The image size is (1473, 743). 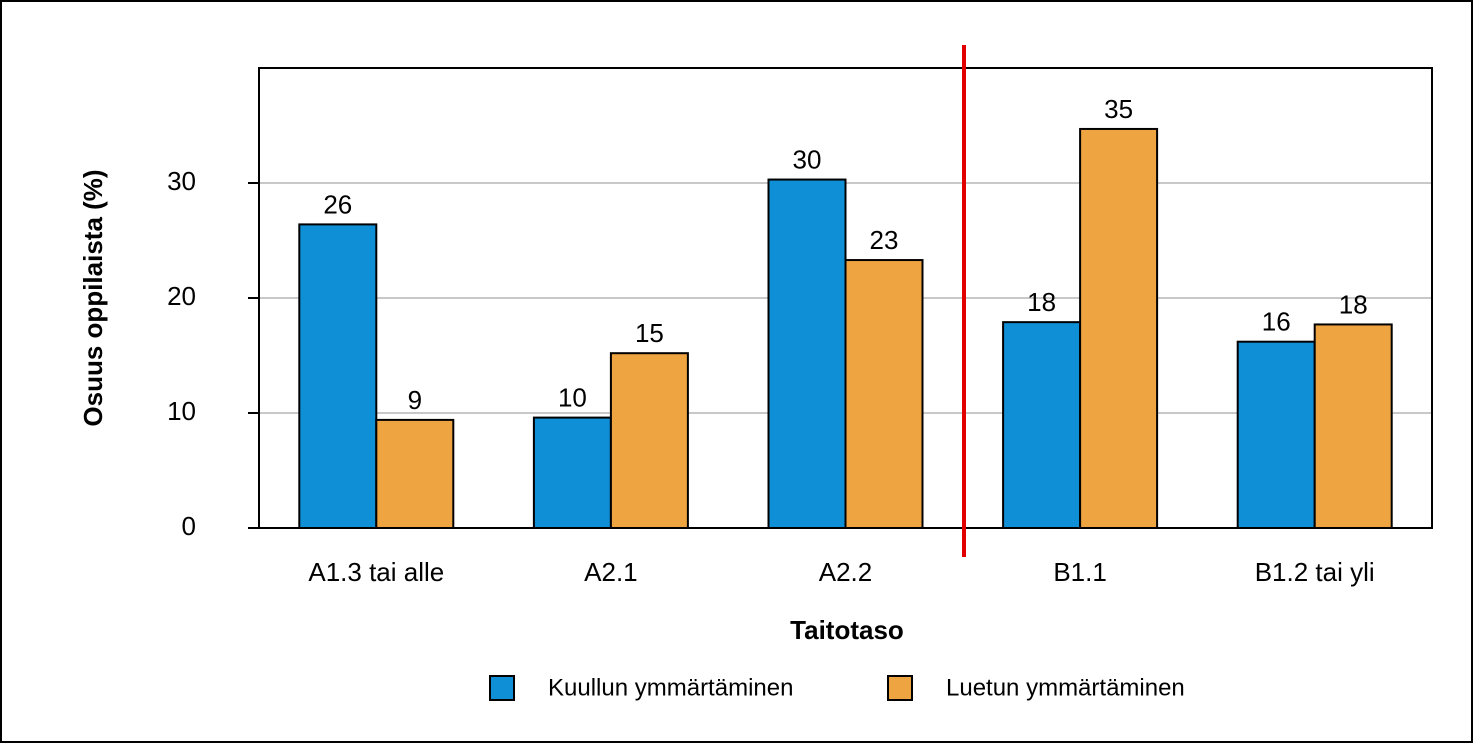 I want to click on y-axis-title: Osuus oppilaista (%), so click(x=93, y=297).